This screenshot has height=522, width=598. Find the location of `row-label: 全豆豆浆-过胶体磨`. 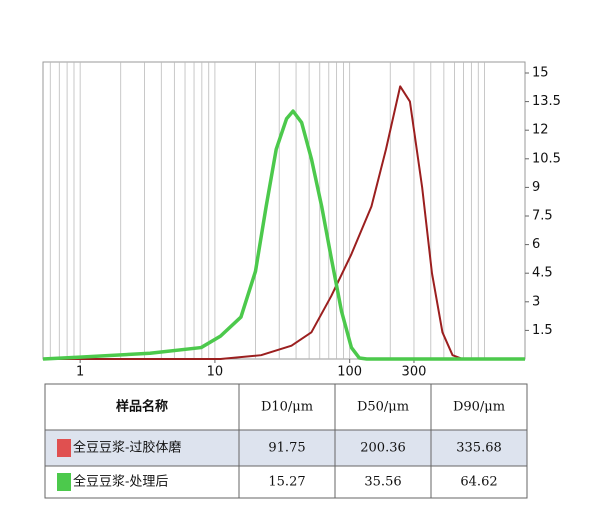

row-label: 全豆豆浆-过胶体磨 is located at coordinates (127, 448).